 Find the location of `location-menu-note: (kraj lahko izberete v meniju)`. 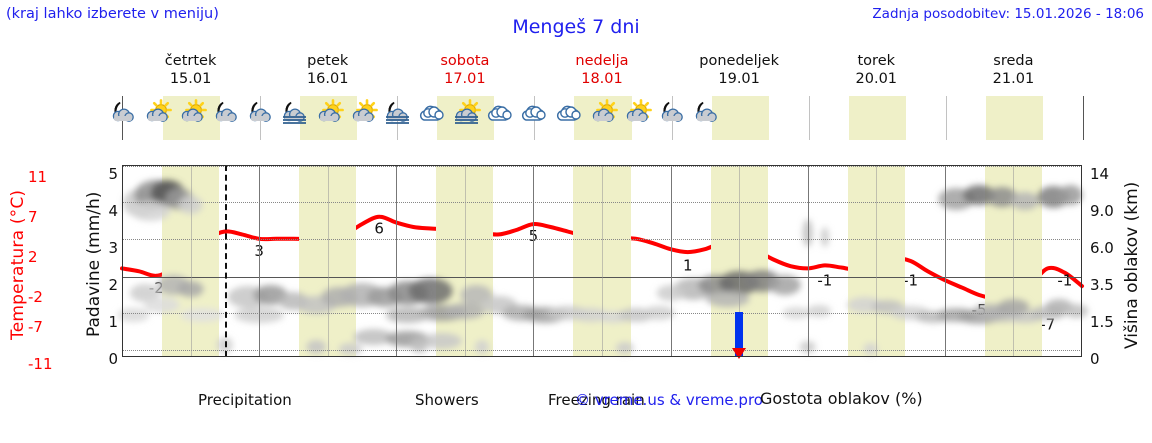

location-menu-note: (kraj lahko izberete v meniju) is located at coordinates (112, 14).